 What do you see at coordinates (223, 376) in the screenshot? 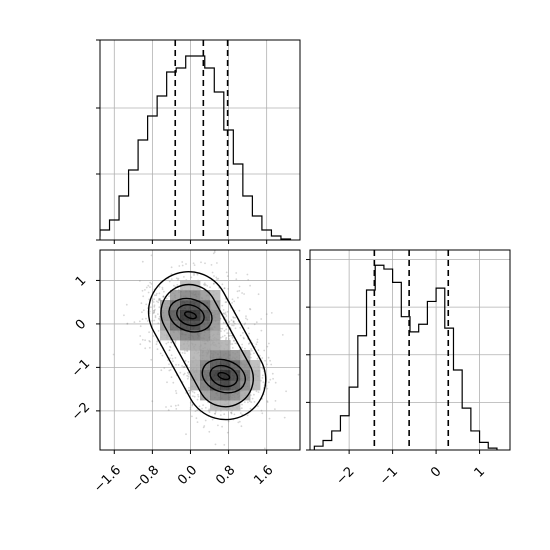
I see `contour-inner` at bounding box center [223, 376].